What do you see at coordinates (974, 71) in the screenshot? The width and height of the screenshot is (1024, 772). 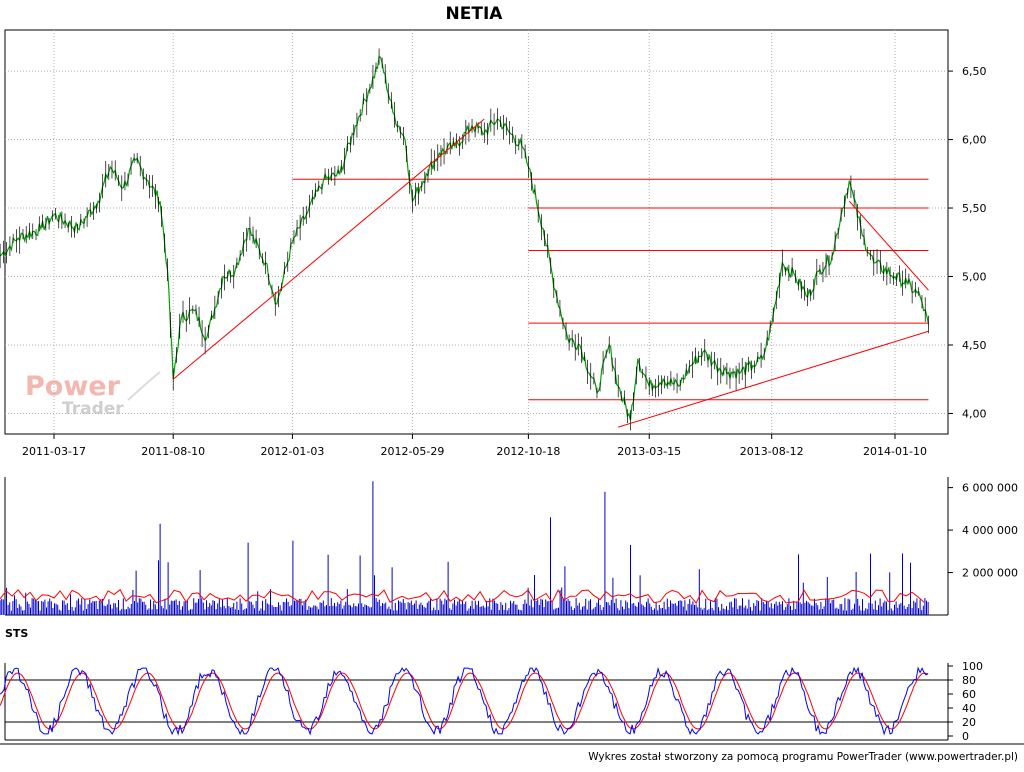 I see `price-y-tick-label: 6,50` at bounding box center [974, 71].